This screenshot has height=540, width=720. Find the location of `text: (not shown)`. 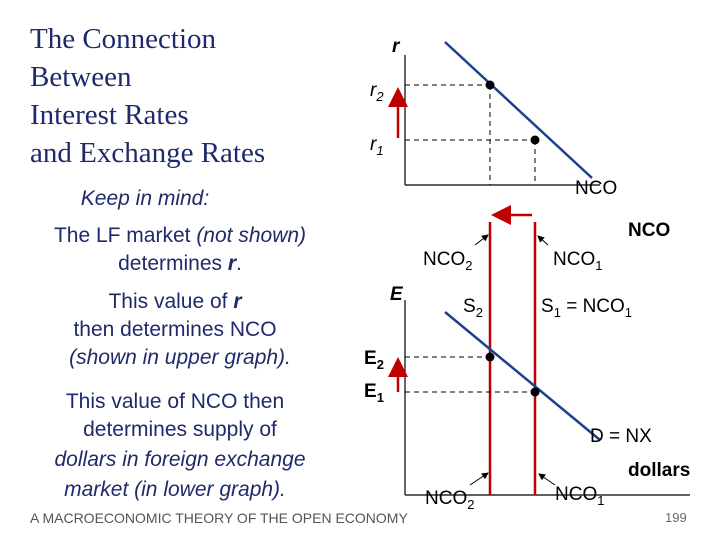

text: (not shown) is located at coordinates (248, 235).